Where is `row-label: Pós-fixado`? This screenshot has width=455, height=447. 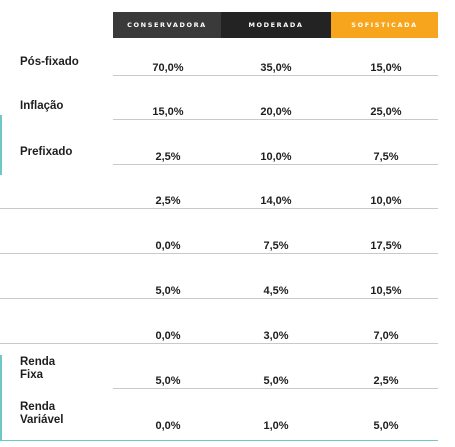 row-label: Pós-fixado is located at coordinates (49, 62).